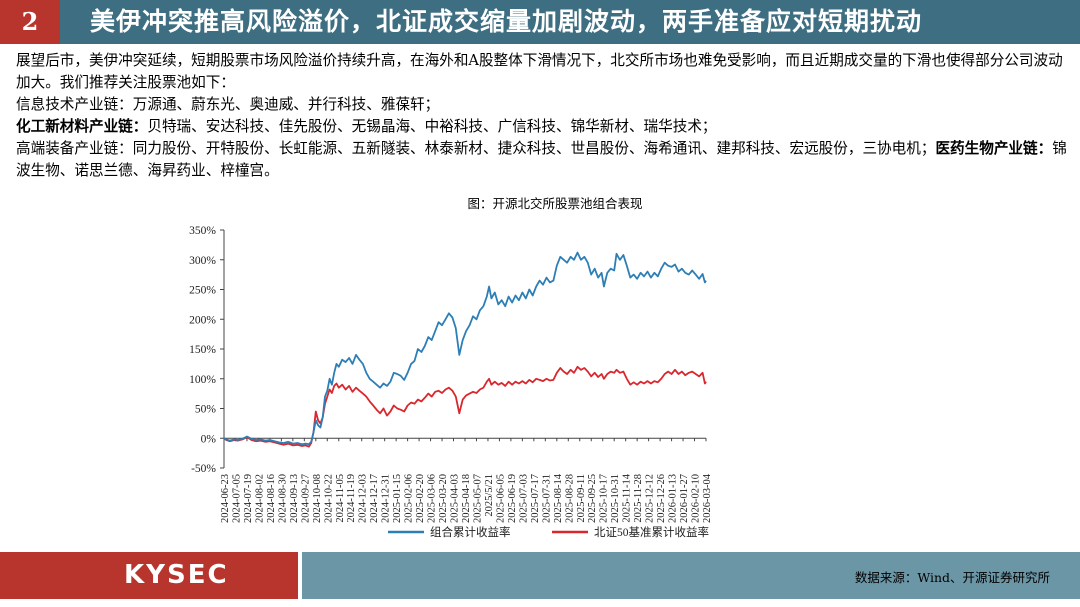  I want to click on x-tick-label: 2025/5/21, so click(489, 495).